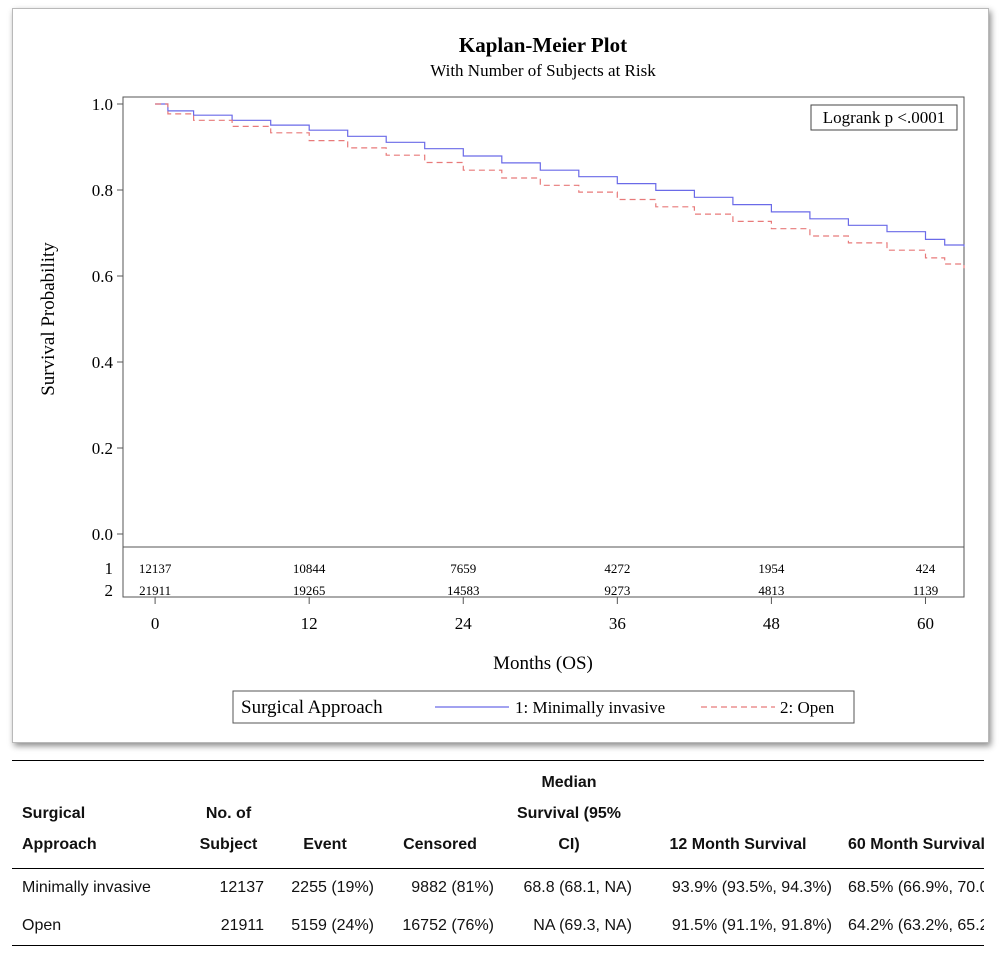 This screenshot has width=1000, height=967. I want to click on survival-curve-open, so click(560, 186).